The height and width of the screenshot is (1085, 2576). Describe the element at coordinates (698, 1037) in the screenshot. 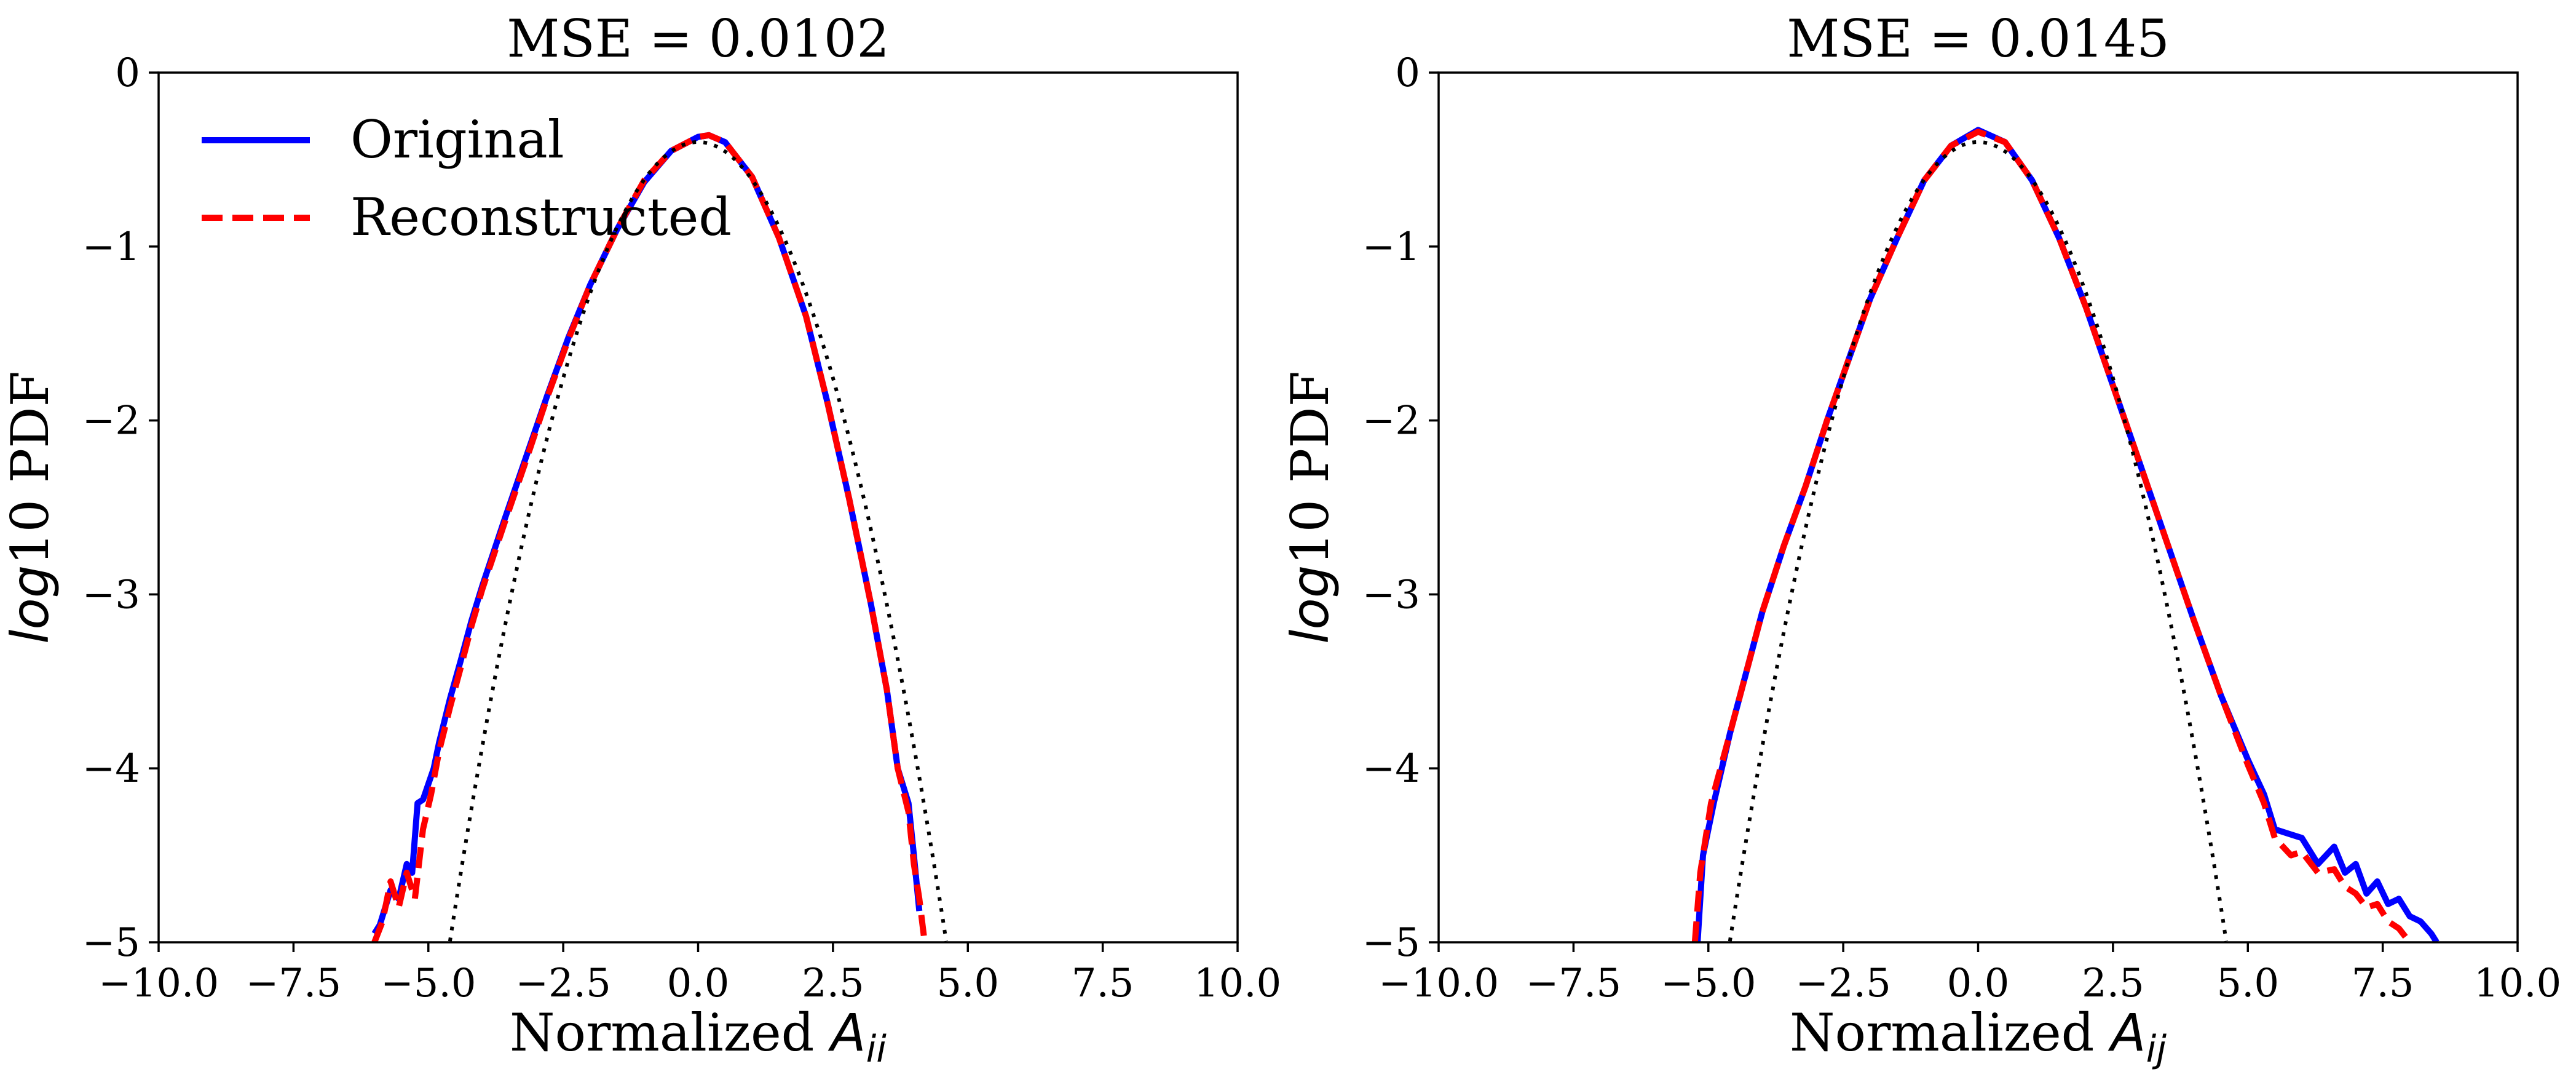

I see `x-axis-label: Normalized Aii` at that location.